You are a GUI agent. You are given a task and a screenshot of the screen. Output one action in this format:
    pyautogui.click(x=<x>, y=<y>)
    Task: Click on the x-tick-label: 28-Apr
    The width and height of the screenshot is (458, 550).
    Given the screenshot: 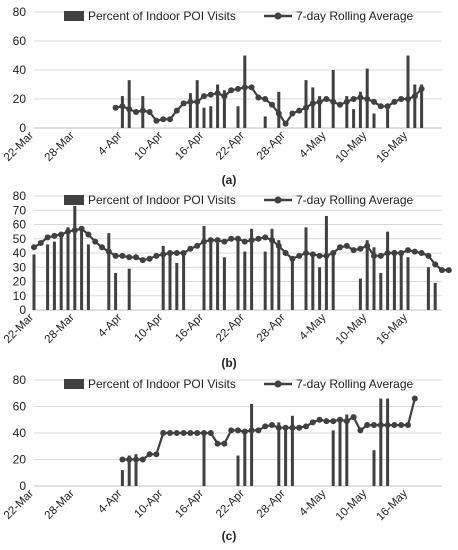 What is the action you would take?
    pyautogui.click(x=271, y=146)
    